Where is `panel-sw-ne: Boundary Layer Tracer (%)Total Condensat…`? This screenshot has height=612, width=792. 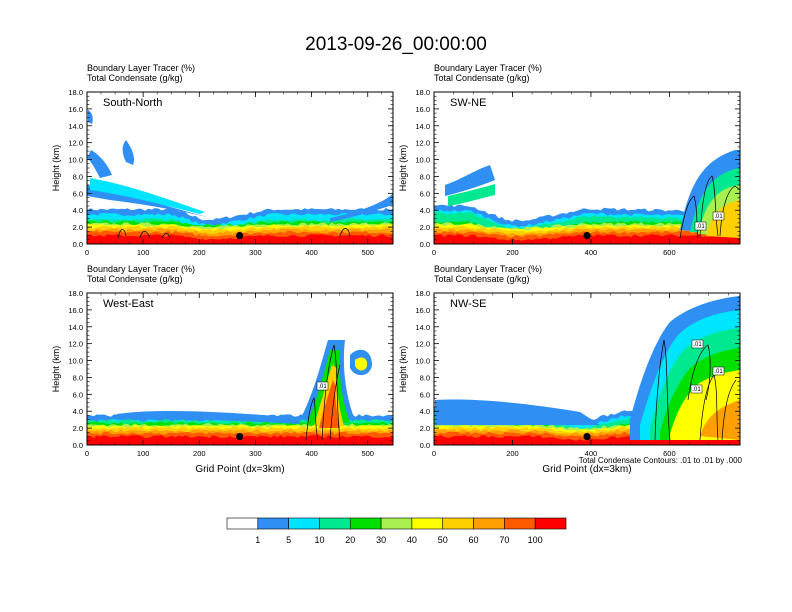 panel-sw-ne: Boundary Layer Tracer (%)Total Condensat… is located at coordinates (569, 160).